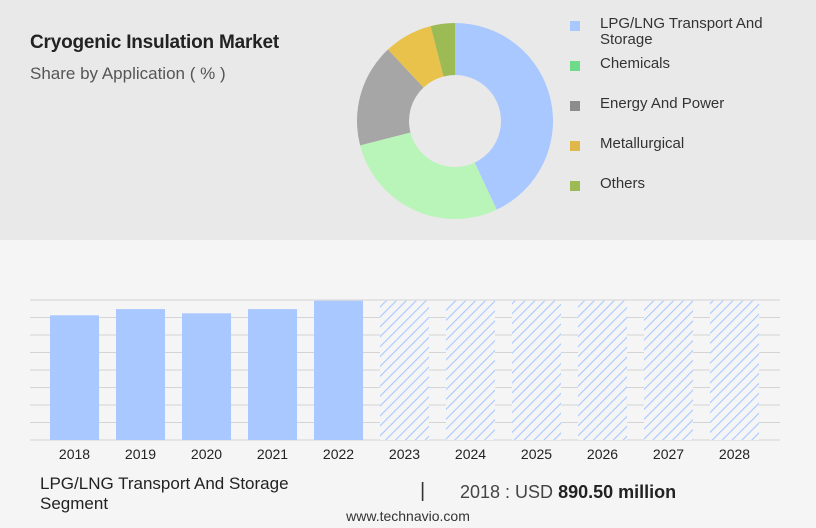  What do you see at coordinates (272, 454) in the screenshot?
I see `tick-label-2021: 2021` at bounding box center [272, 454].